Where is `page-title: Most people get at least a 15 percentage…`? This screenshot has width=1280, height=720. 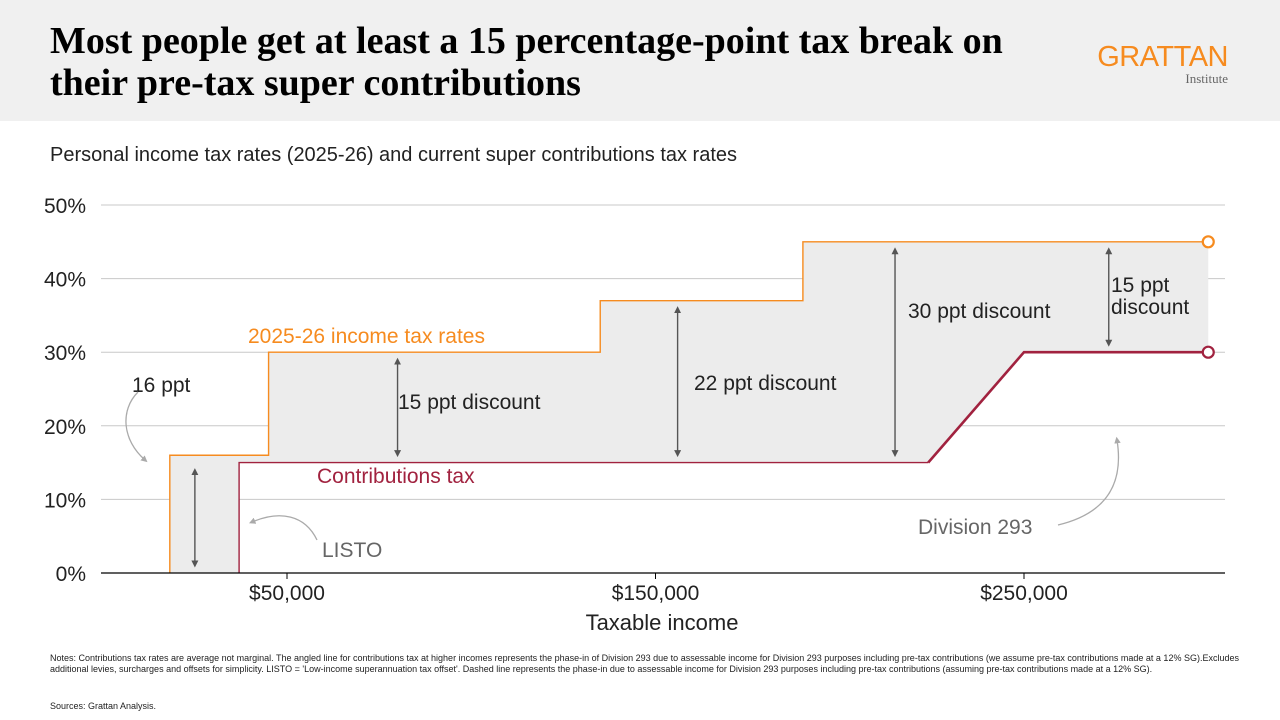 page-title: Most people get at least a 15 percentage… is located at coordinates (526, 62).